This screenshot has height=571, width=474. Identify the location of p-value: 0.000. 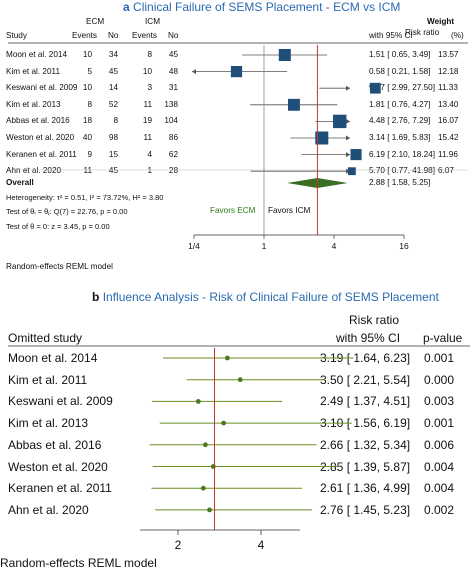
(439, 379).